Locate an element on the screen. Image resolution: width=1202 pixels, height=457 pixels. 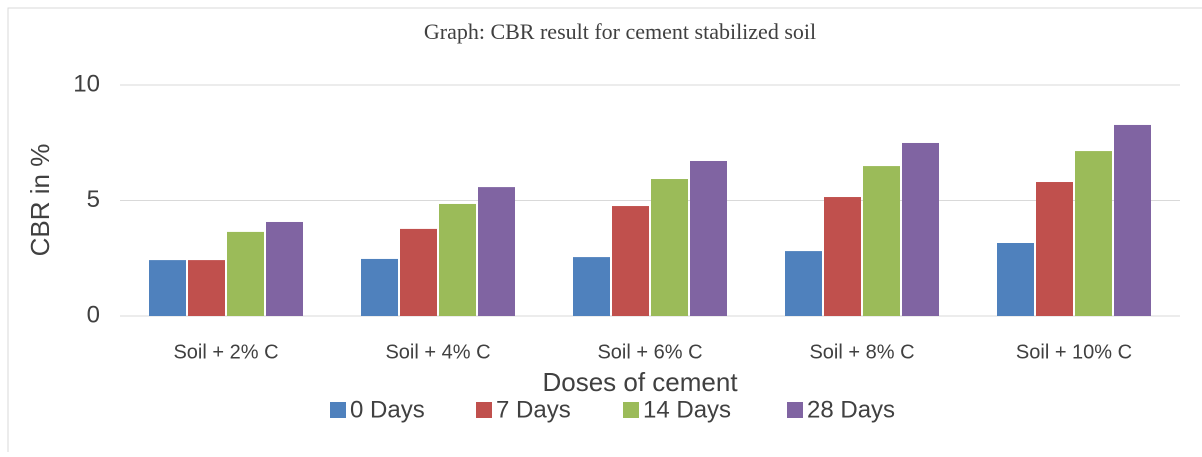
legend-label: 28 Days is located at coordinates (851, 409).